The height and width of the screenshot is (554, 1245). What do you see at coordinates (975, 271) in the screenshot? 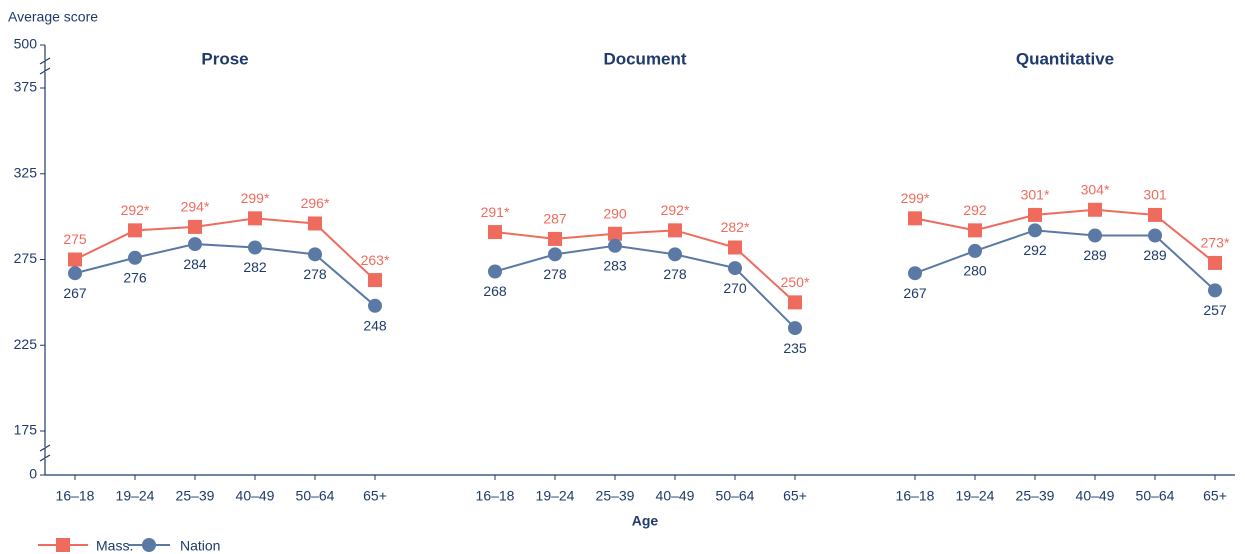
I see `data-label: 280` at bounding box center [975, 271].